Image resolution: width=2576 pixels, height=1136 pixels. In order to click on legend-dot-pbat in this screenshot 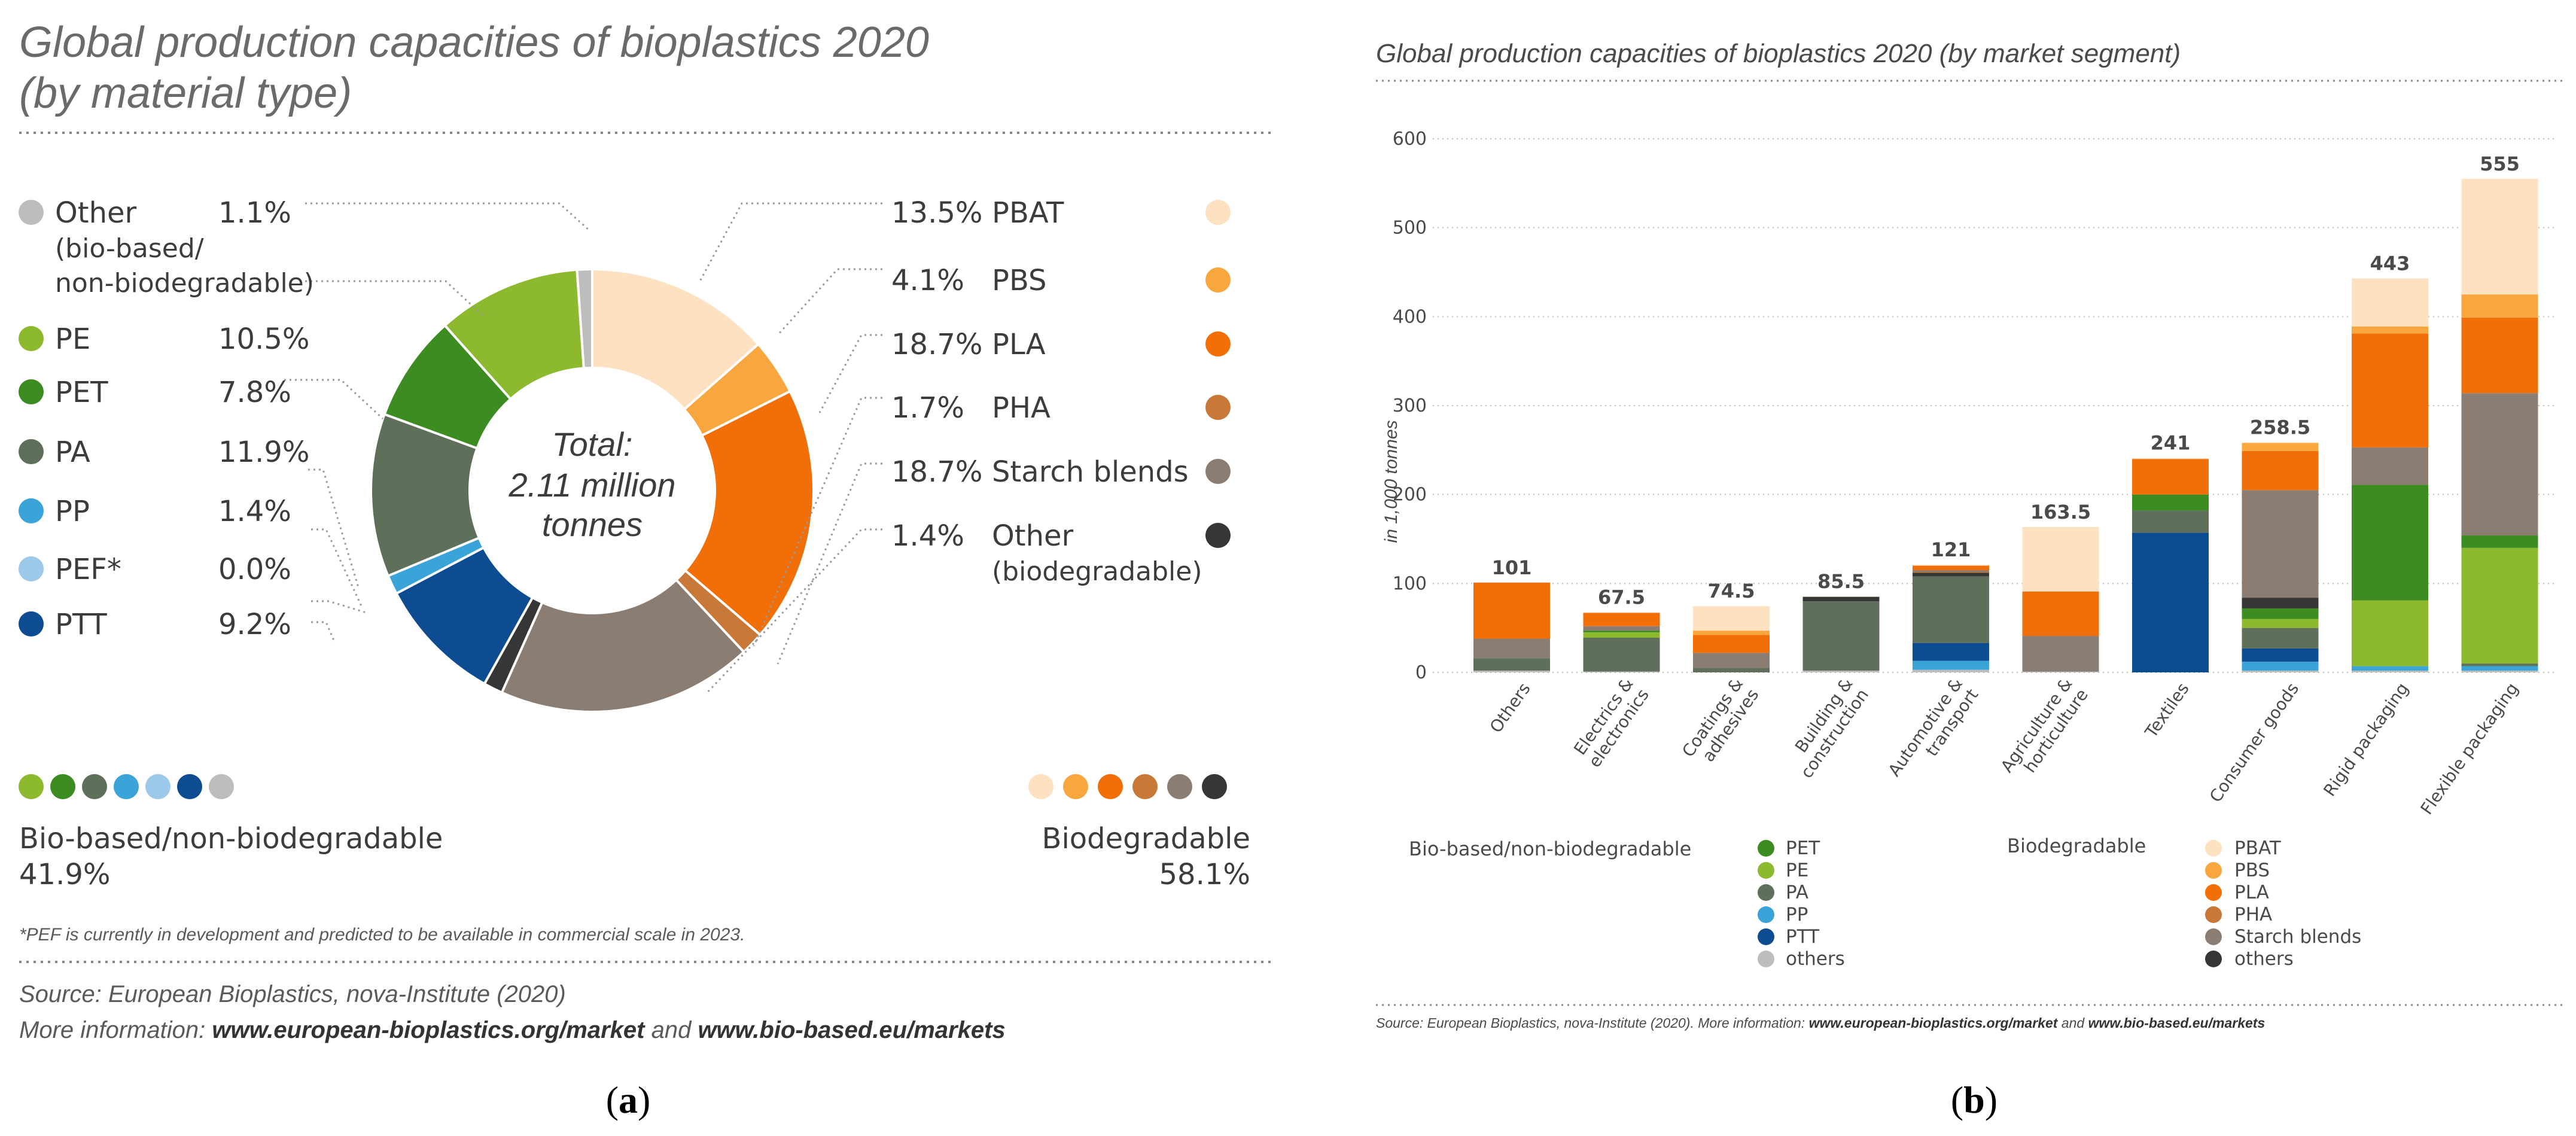, I will do `click(1218, 212)`.